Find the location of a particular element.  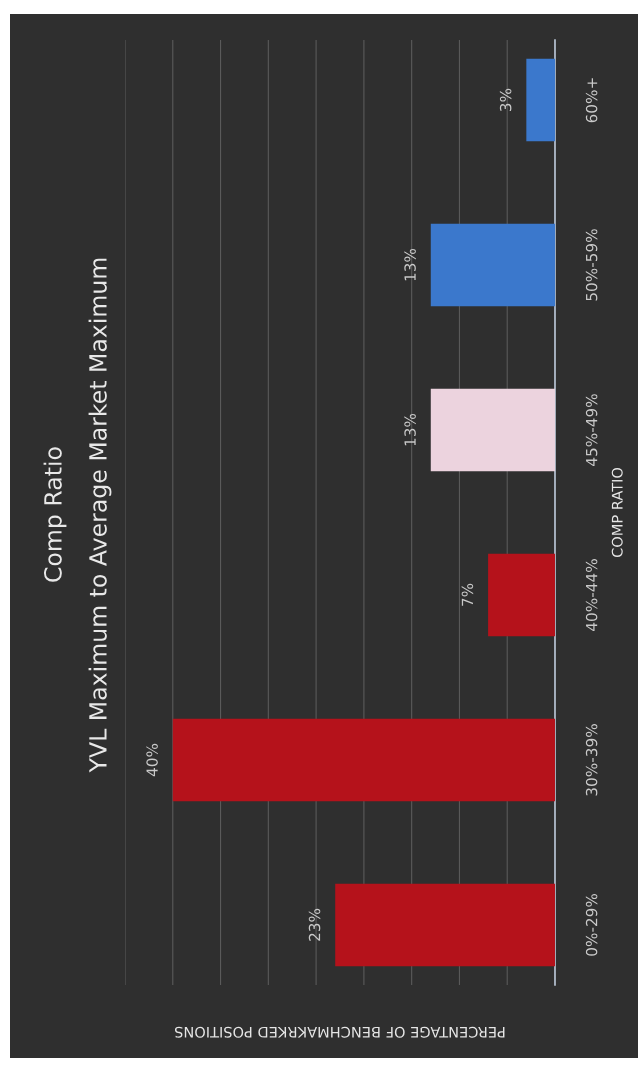

y-tick-label: 0%-29% is located at coordinates (591, 924).